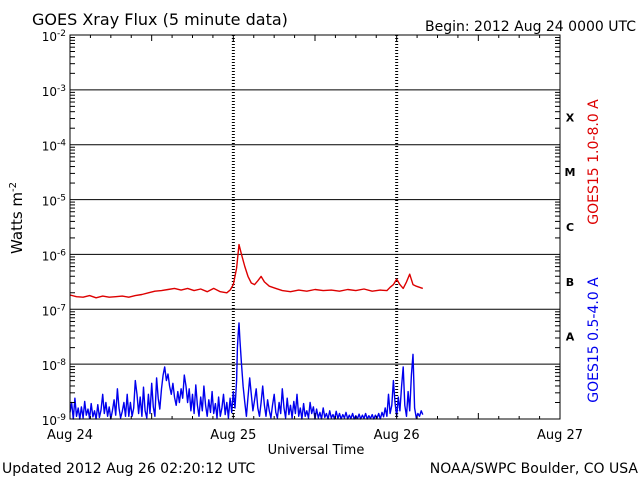 The width and height of the screenshot is (640, 480). Describe the element at coordinates (530, 27) in the screenshot. I see `begin-label: Begin: 2012 Aug 24 0000 UTC` at that location.